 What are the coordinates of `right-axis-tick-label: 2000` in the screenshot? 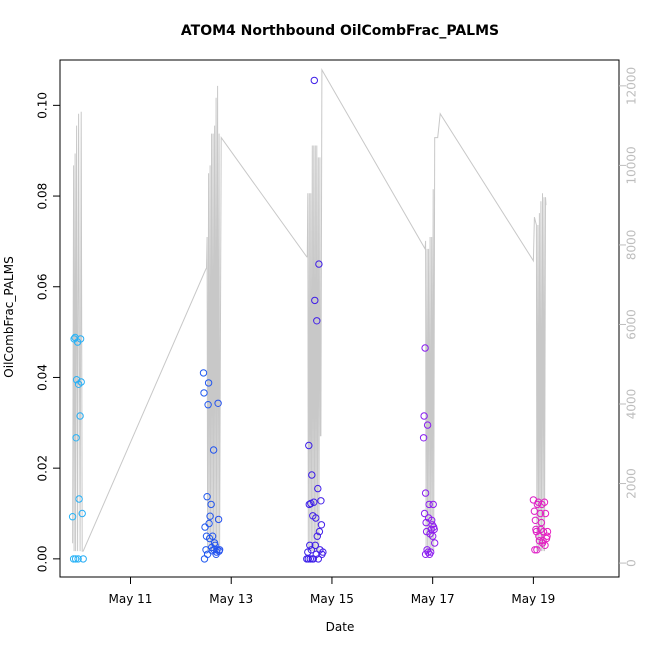 It's located at (632, 483).